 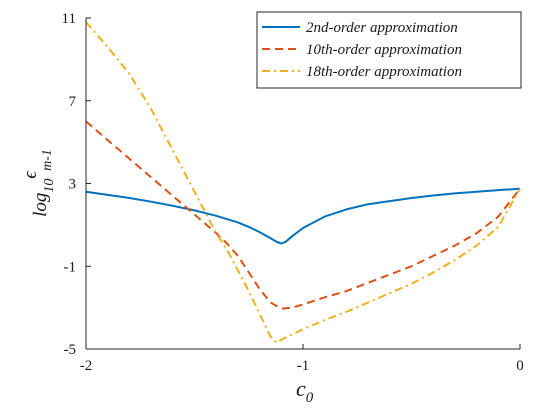 I want to click on y-axis-title: log10ϵm-1, so click(x=38, y=183).